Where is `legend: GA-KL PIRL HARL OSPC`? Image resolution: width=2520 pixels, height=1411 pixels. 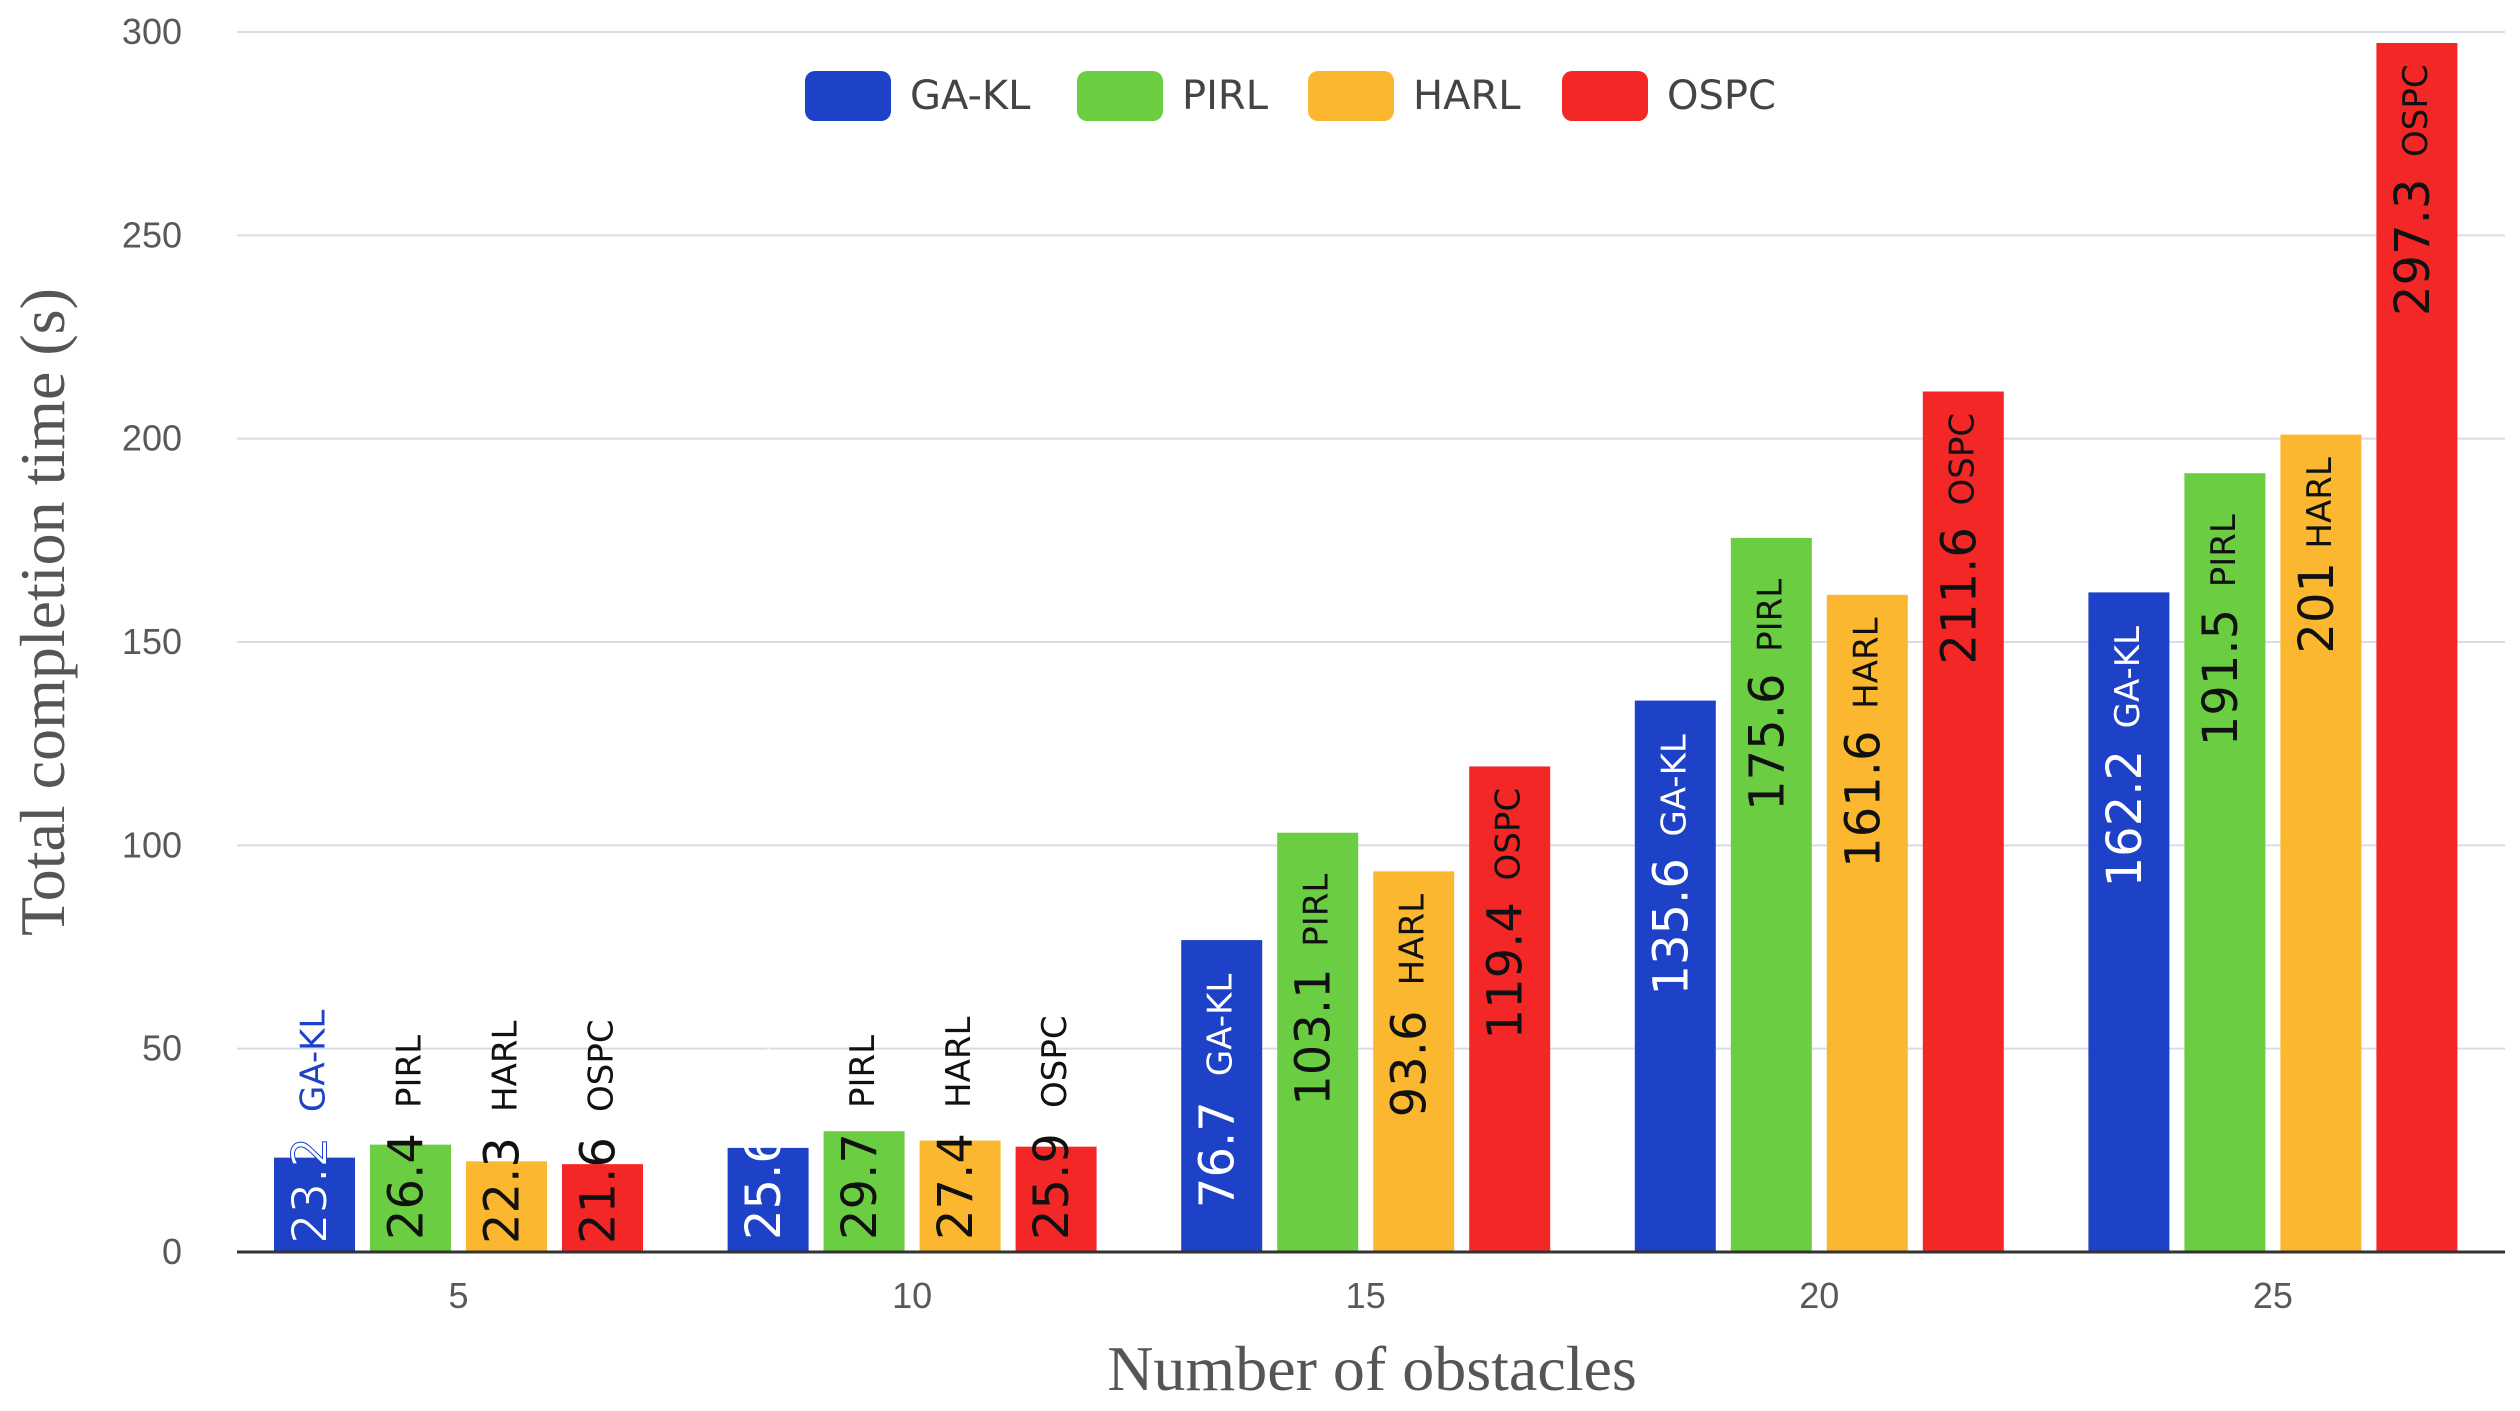 legend: GA-KL PIRL HARL OSPC is located at coordinates (1290, 96).